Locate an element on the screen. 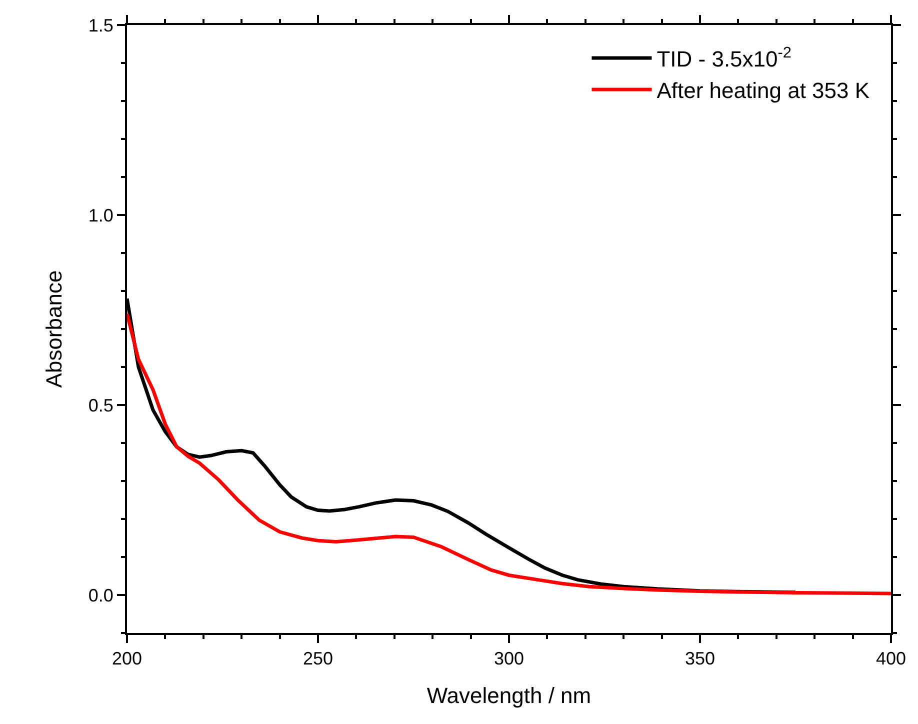 The width and height of the screenshot is (918, 724). y-axis-title: Absorbance is located at coordinates (54, 329).